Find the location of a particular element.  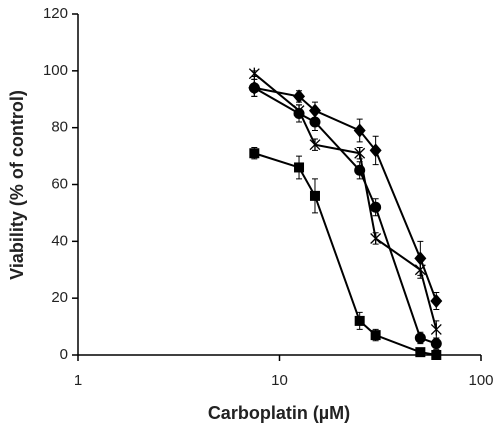

x-tick-label: 10 is located at coordinates (279, 380).